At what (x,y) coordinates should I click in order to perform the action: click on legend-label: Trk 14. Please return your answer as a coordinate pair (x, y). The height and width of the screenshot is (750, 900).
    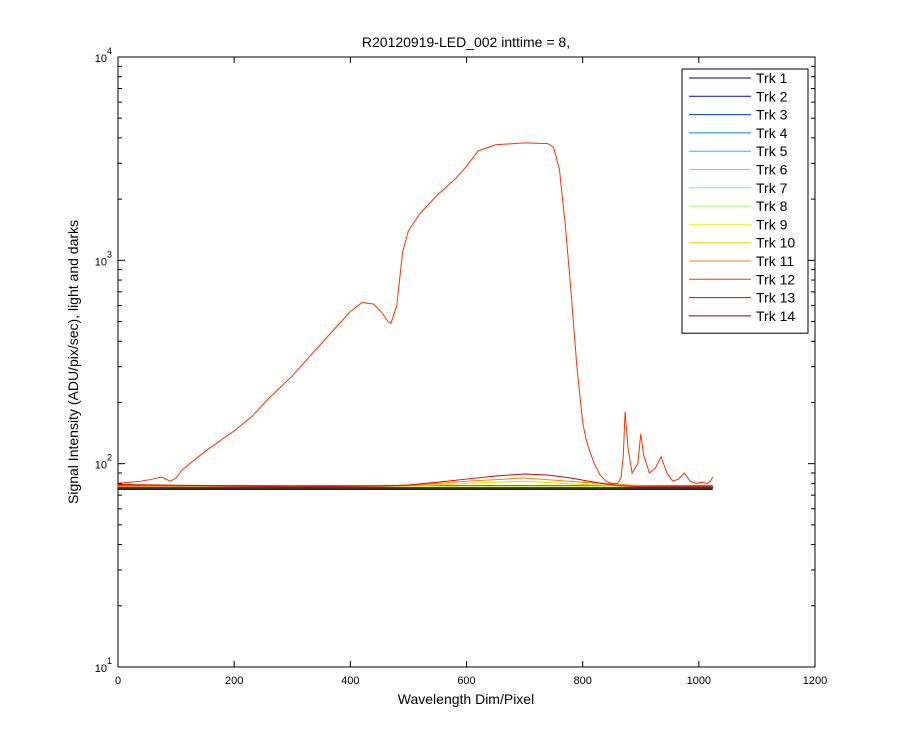
    Looking at the image, I should click on (775, 316).